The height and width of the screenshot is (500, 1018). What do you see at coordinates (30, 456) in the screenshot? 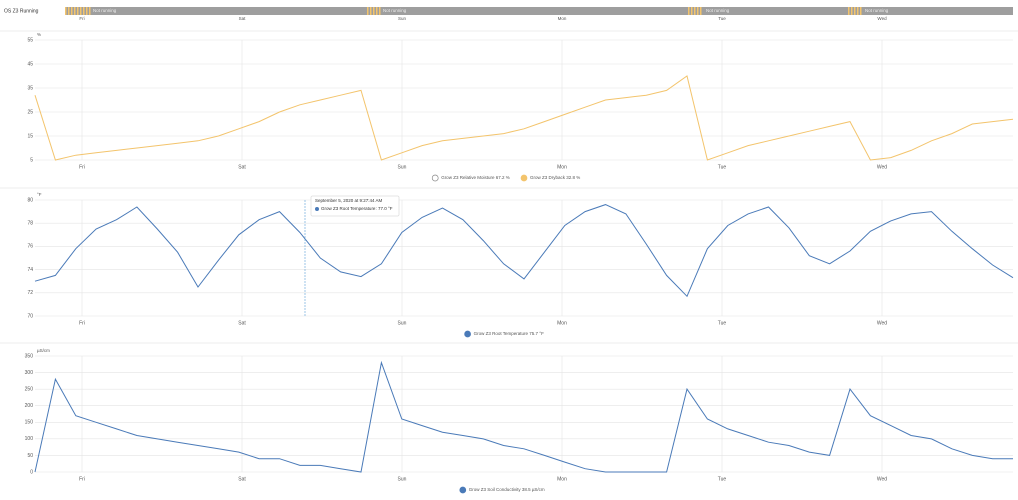
I see `y-tick-label: 50` at bounding box center [30, 456].